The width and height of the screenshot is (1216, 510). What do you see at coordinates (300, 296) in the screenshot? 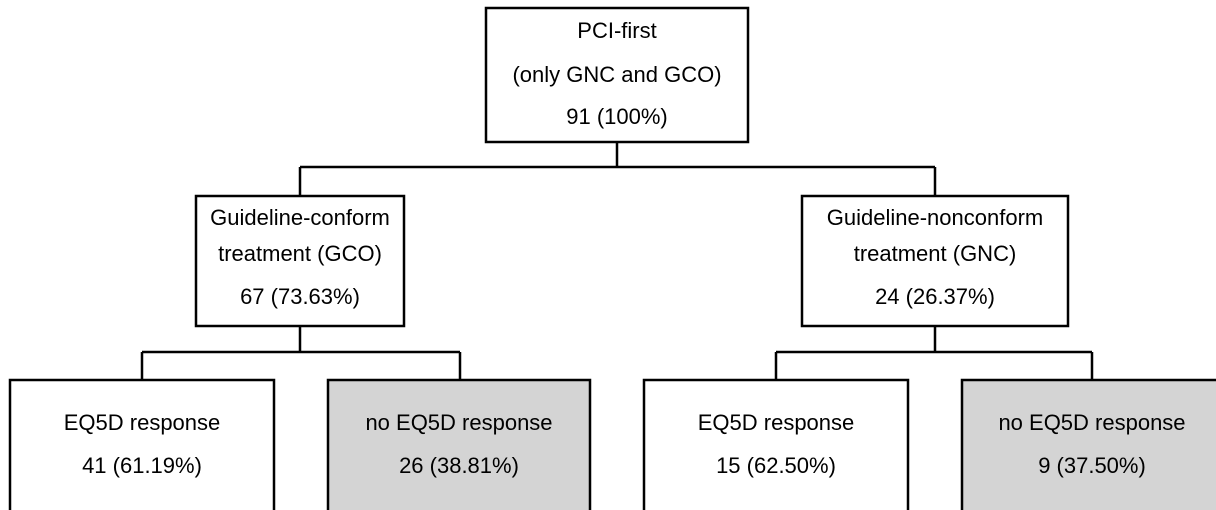
I see `node-text: 67 (73.63%)` at bounding box center [300, 296].